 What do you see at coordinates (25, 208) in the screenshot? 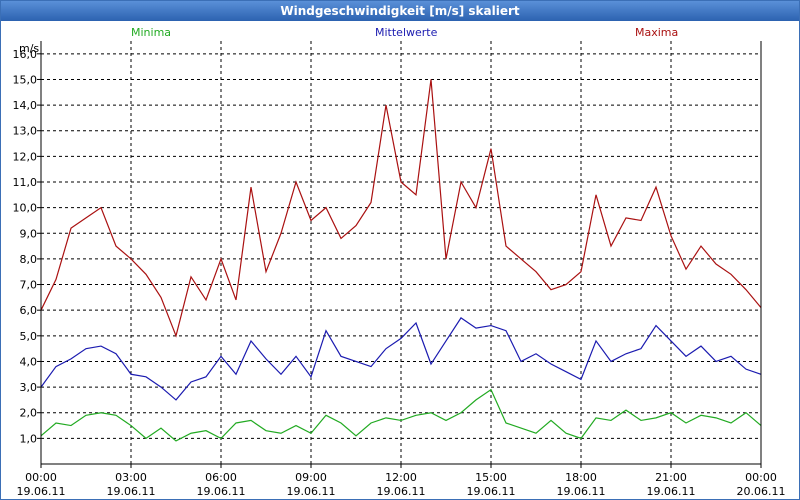
I see `y-tick-label: 10,0` at bounding box center [25, 208].